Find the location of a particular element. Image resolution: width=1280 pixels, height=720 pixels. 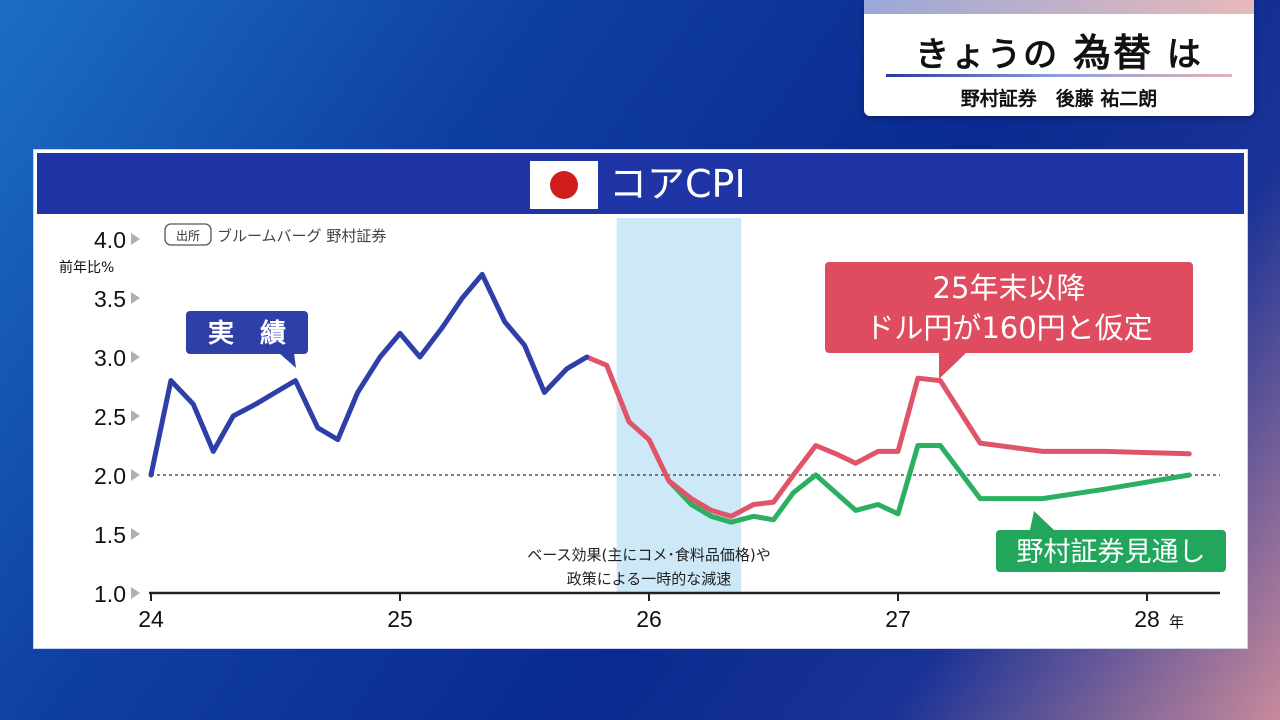

title-main: 為替 is located at coordinates (1112, 53).